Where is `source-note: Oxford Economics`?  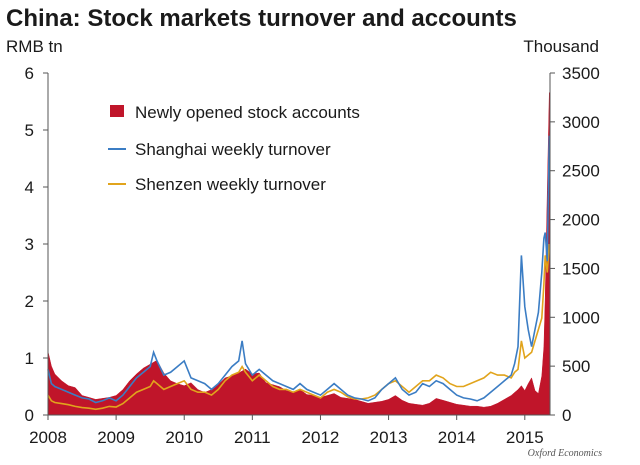
source-note: Oxford Economics is located at coordinates (565, 453).